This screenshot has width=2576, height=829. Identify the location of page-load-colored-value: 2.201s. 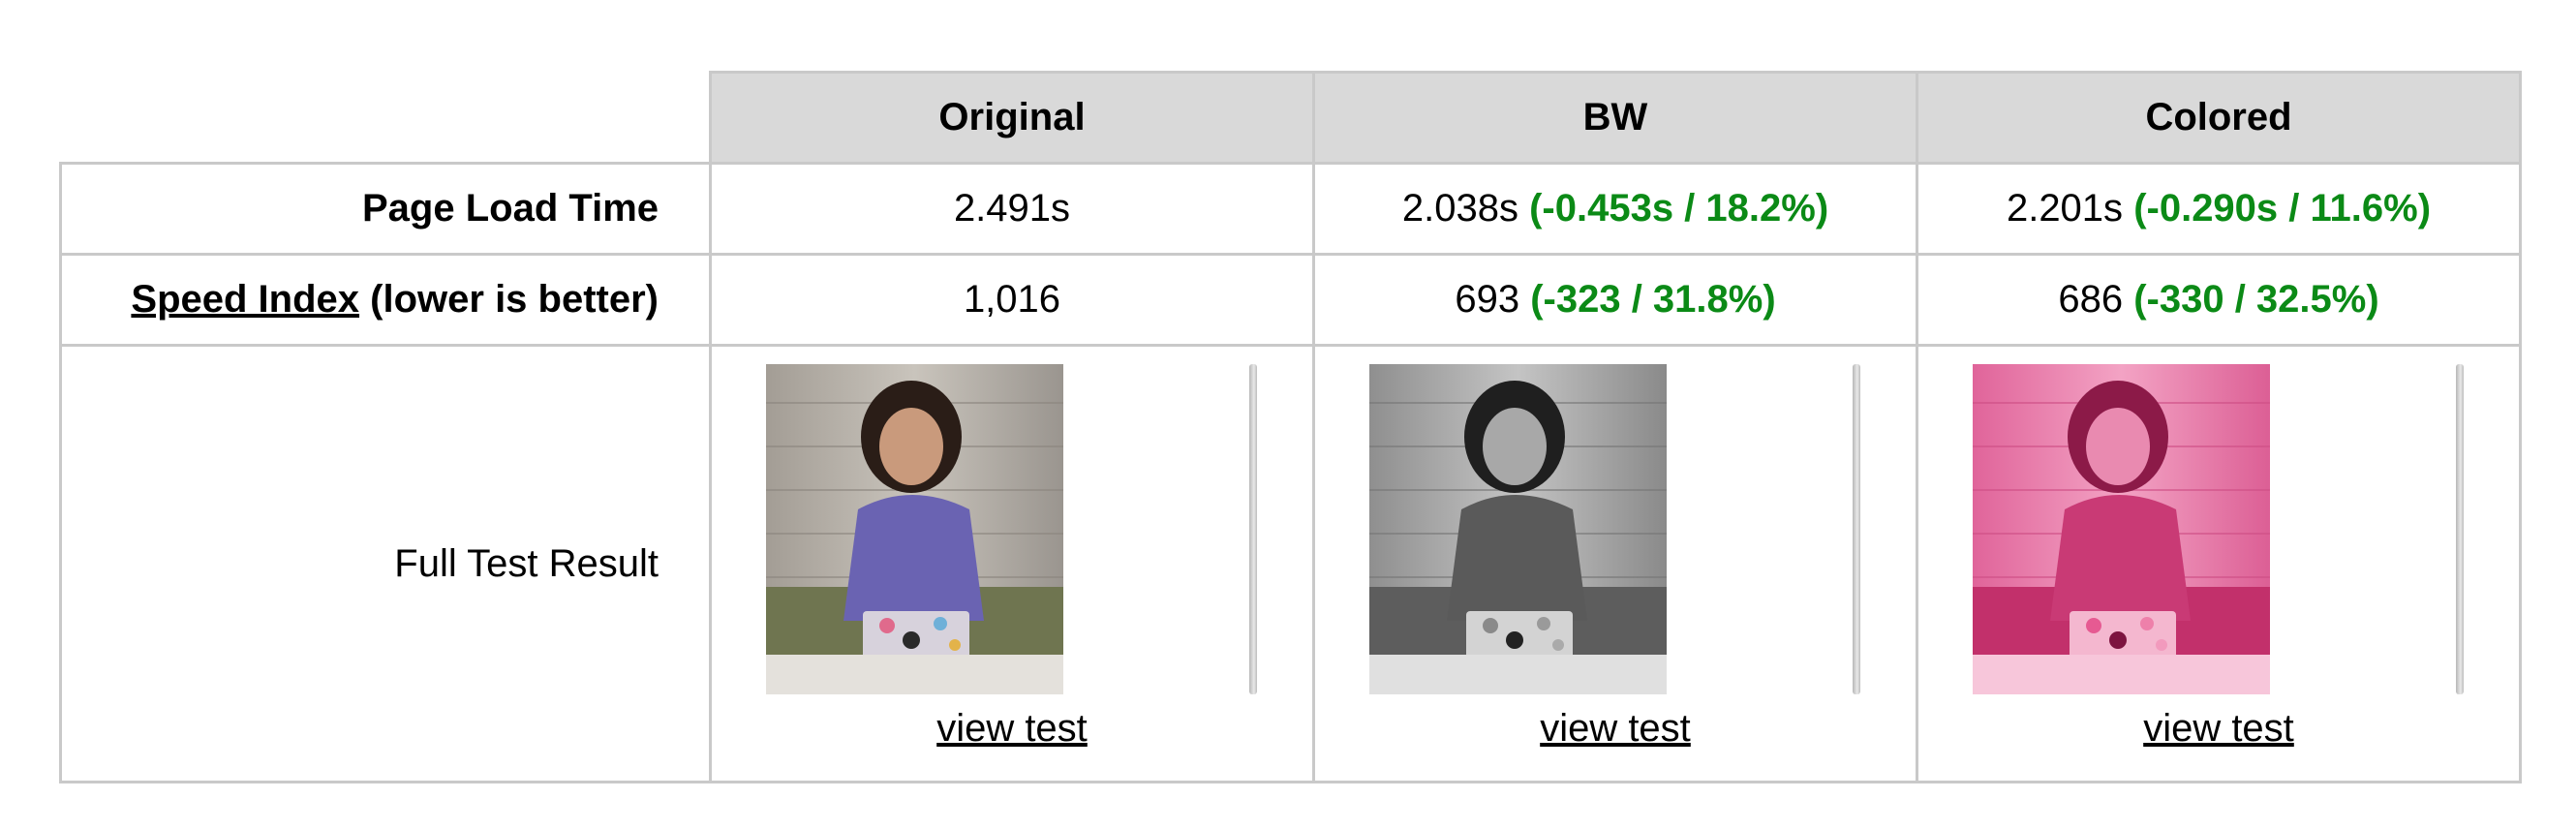
(2065, 208).